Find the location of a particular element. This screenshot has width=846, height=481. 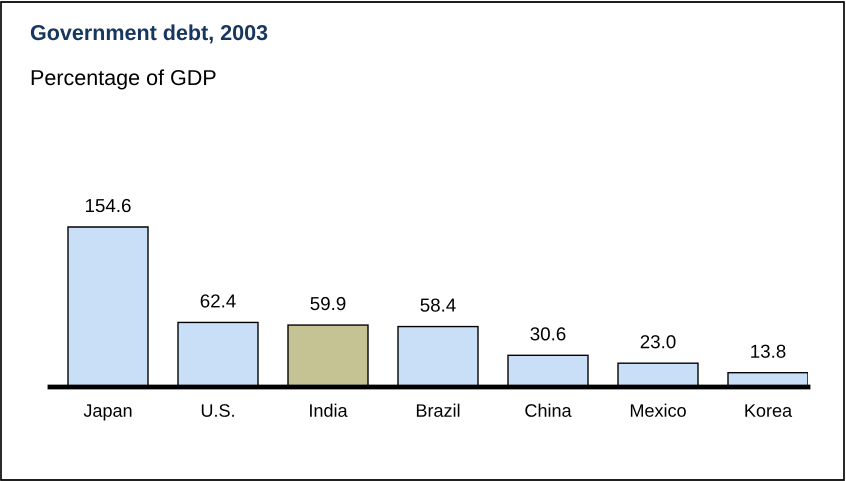

x-tick-label: U.S. is located at coordinates (218, 410).